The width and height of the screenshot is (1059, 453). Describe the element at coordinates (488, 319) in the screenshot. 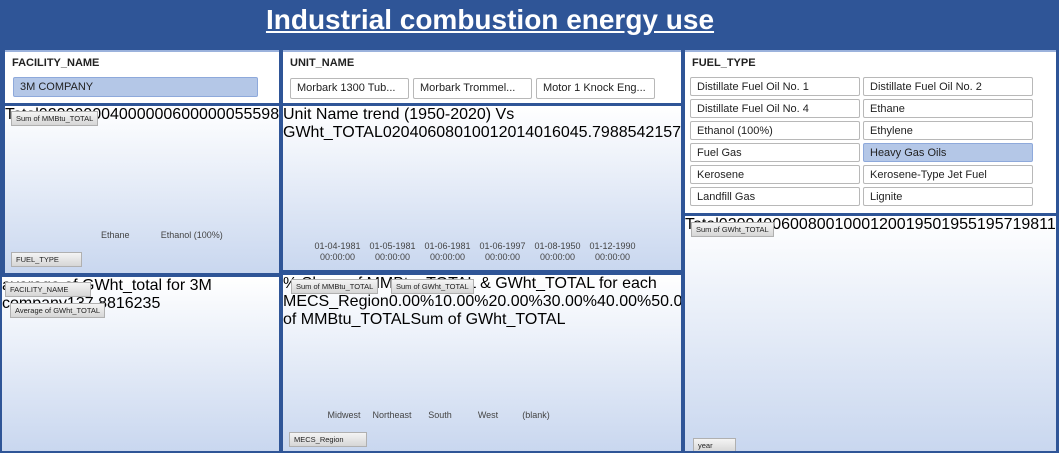

I see `legend-label: Sum of GWht_TOTAL` at that location.